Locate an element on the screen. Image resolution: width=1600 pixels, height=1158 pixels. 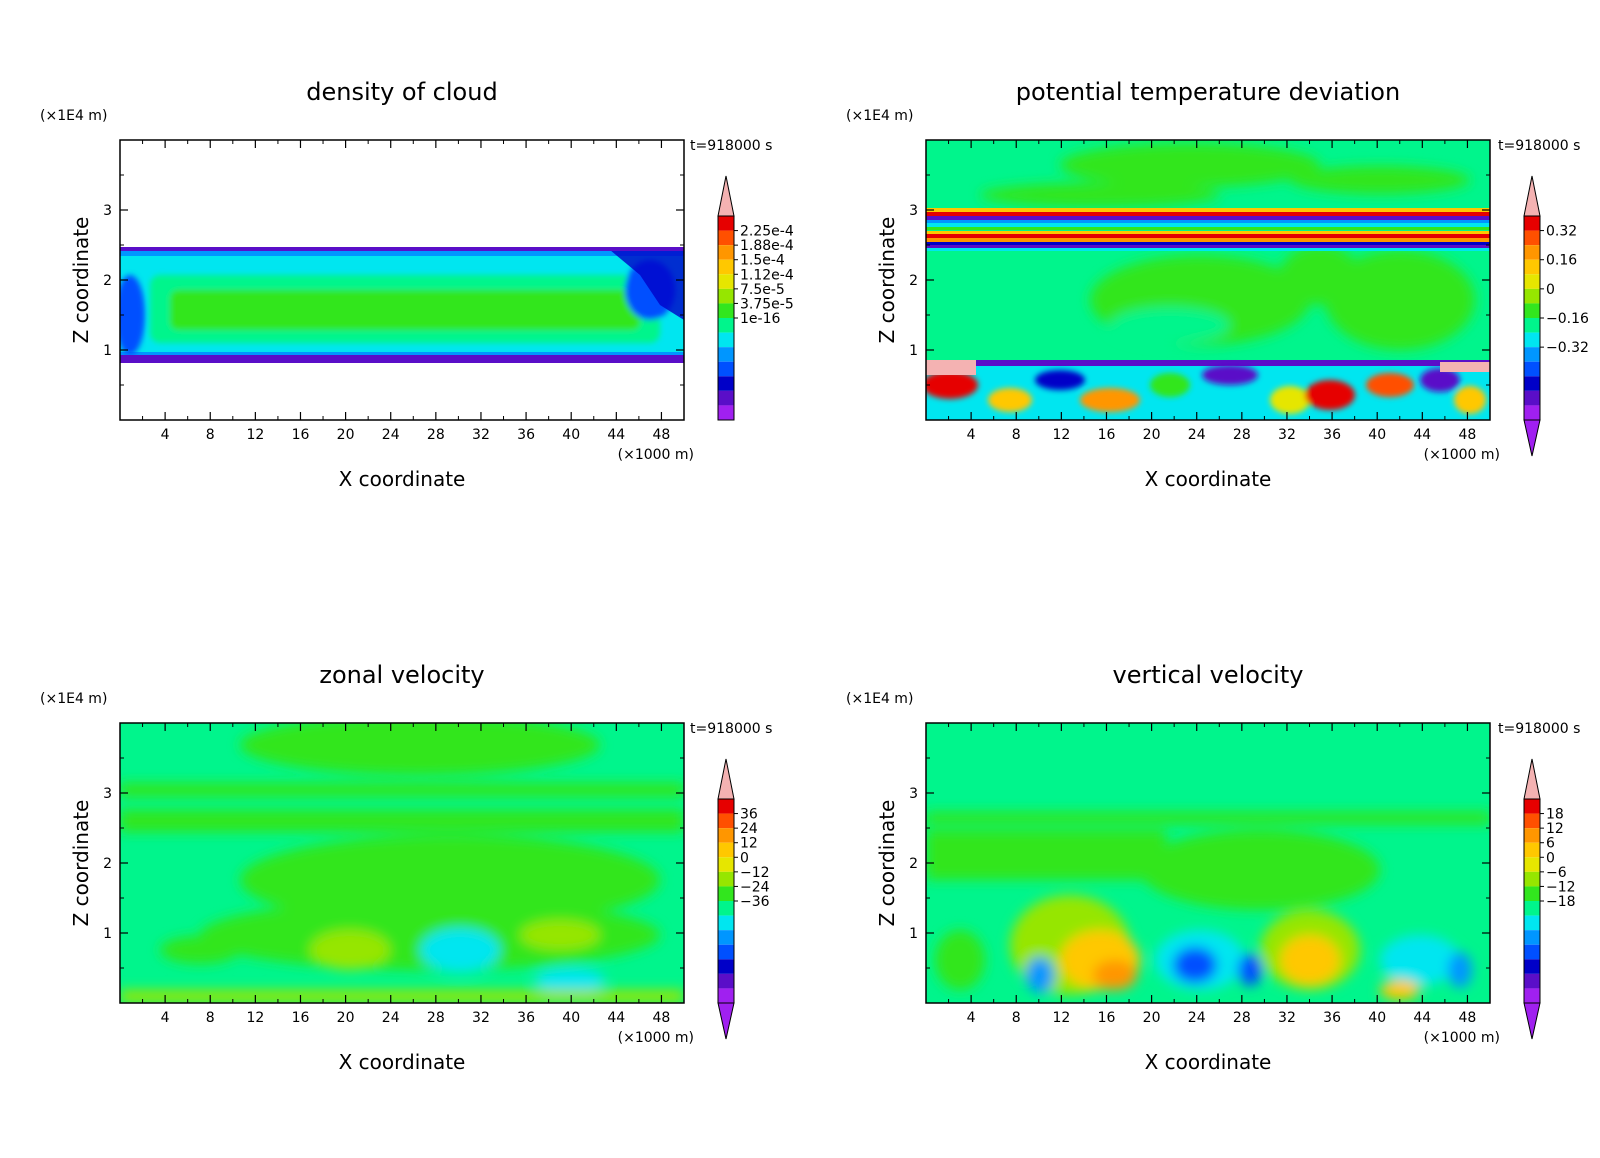
contour-field is located at coordinates (402, 863).